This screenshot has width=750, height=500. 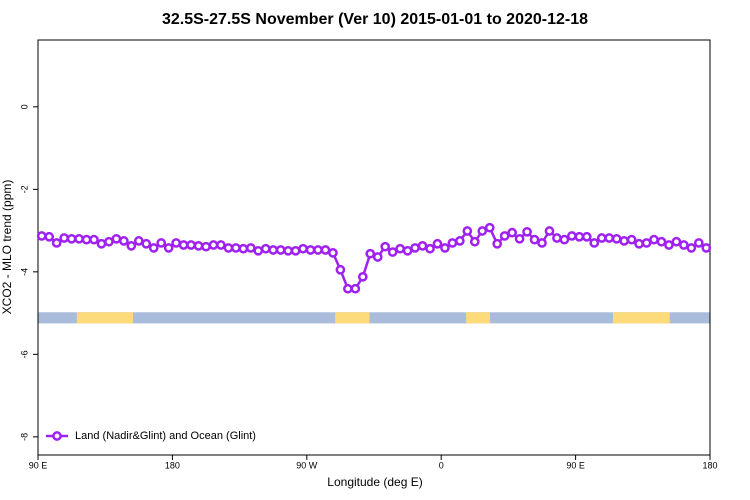 What do you see at coordinates (24, 272) in the screenshot?
I see `y-tick-label: -4` at bounding box center [24, 272].